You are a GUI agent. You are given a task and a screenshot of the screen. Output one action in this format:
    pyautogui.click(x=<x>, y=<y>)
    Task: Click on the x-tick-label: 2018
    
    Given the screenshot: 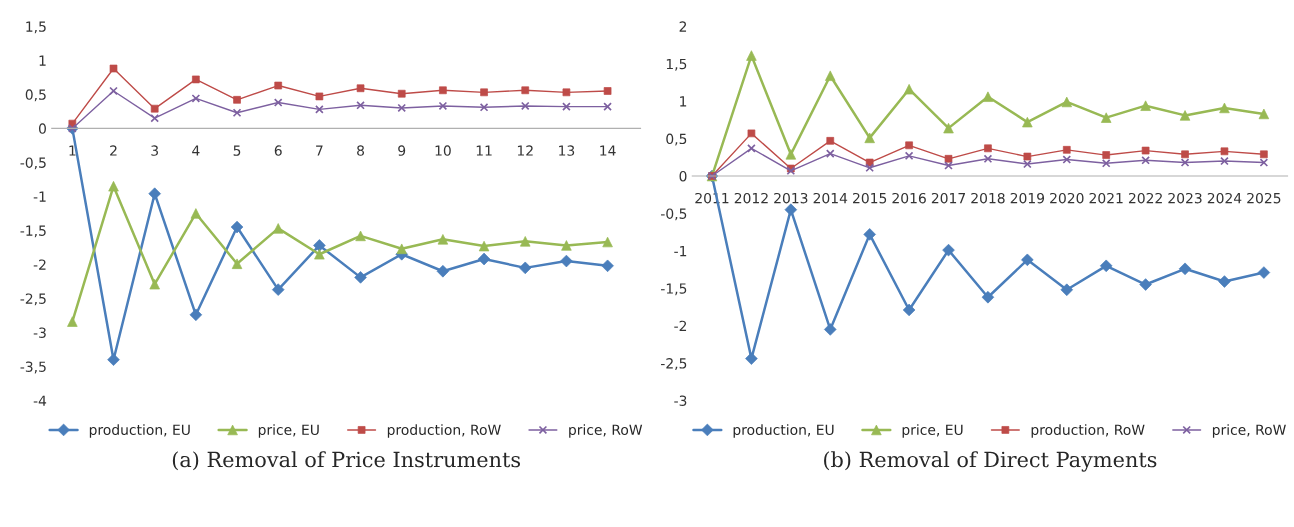 What is the action you would take?
    pyautogui.click(x=988, y=198)
    